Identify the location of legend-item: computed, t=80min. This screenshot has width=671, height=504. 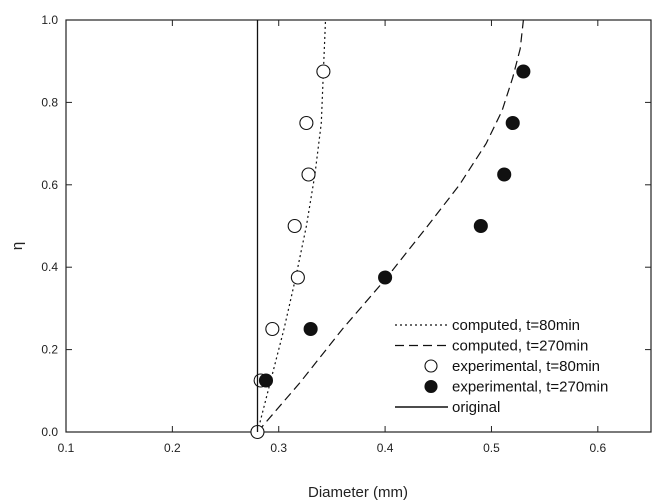
(487, 325).